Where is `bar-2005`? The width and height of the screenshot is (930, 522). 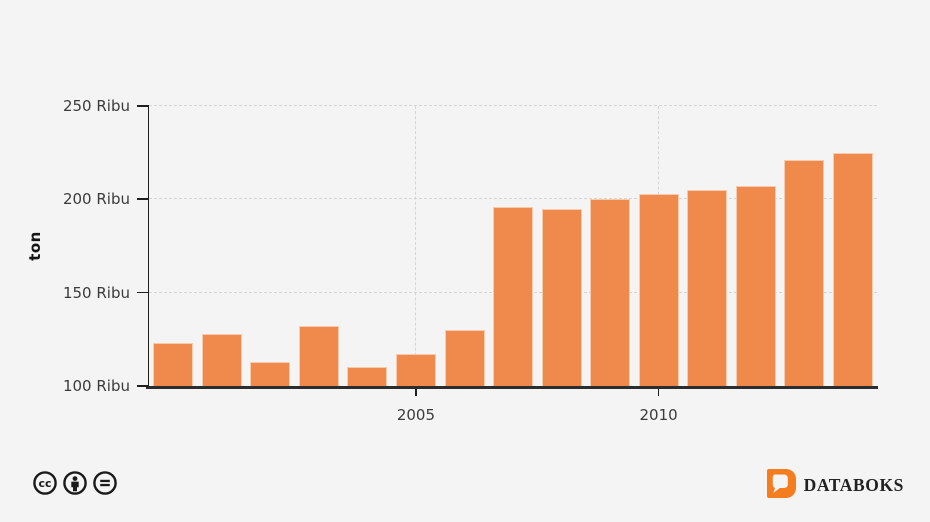 bar-2005 is located at coordinates (415, 370).